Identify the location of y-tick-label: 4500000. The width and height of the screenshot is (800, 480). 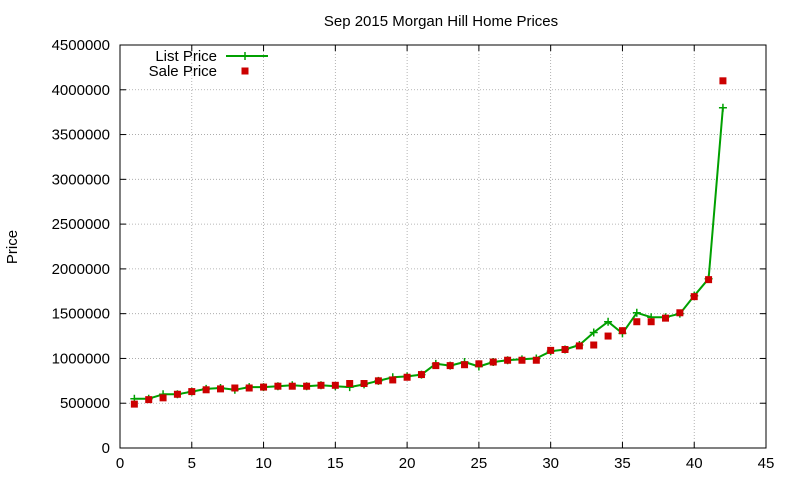
(81, 45).